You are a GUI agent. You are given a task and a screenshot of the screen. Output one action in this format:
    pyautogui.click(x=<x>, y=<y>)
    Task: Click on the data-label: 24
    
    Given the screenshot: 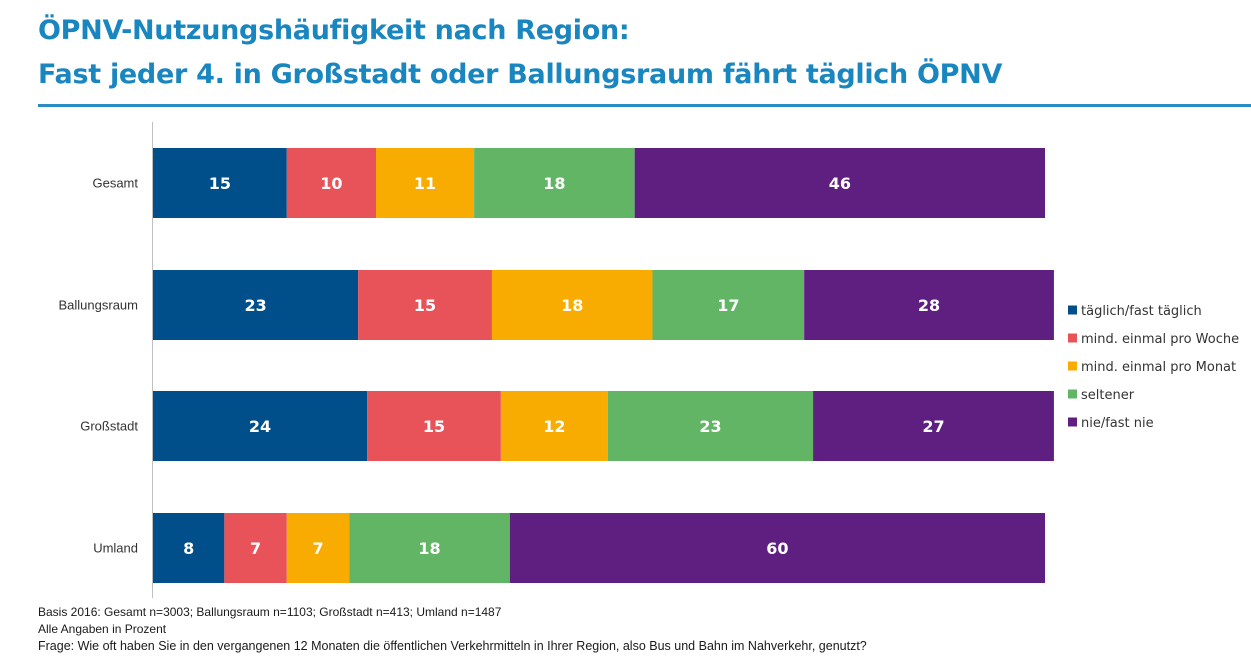 What is the action you would take?
    pyautogui.click(x=260, y=426)
    